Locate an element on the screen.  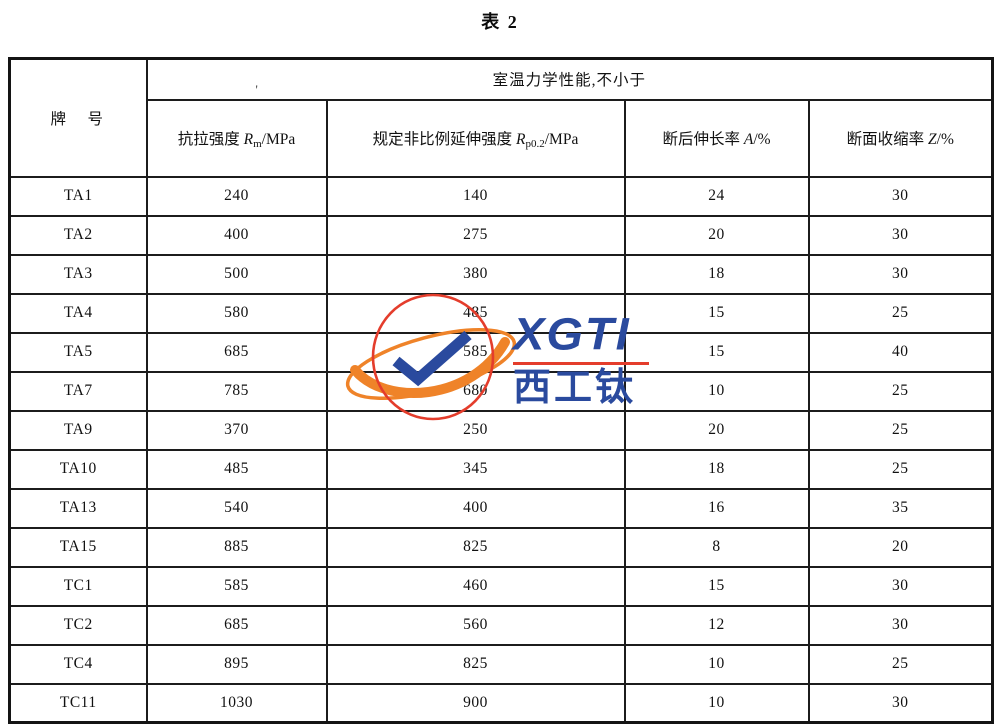
rm-cell: 370 is located at coordinates (236, 430).